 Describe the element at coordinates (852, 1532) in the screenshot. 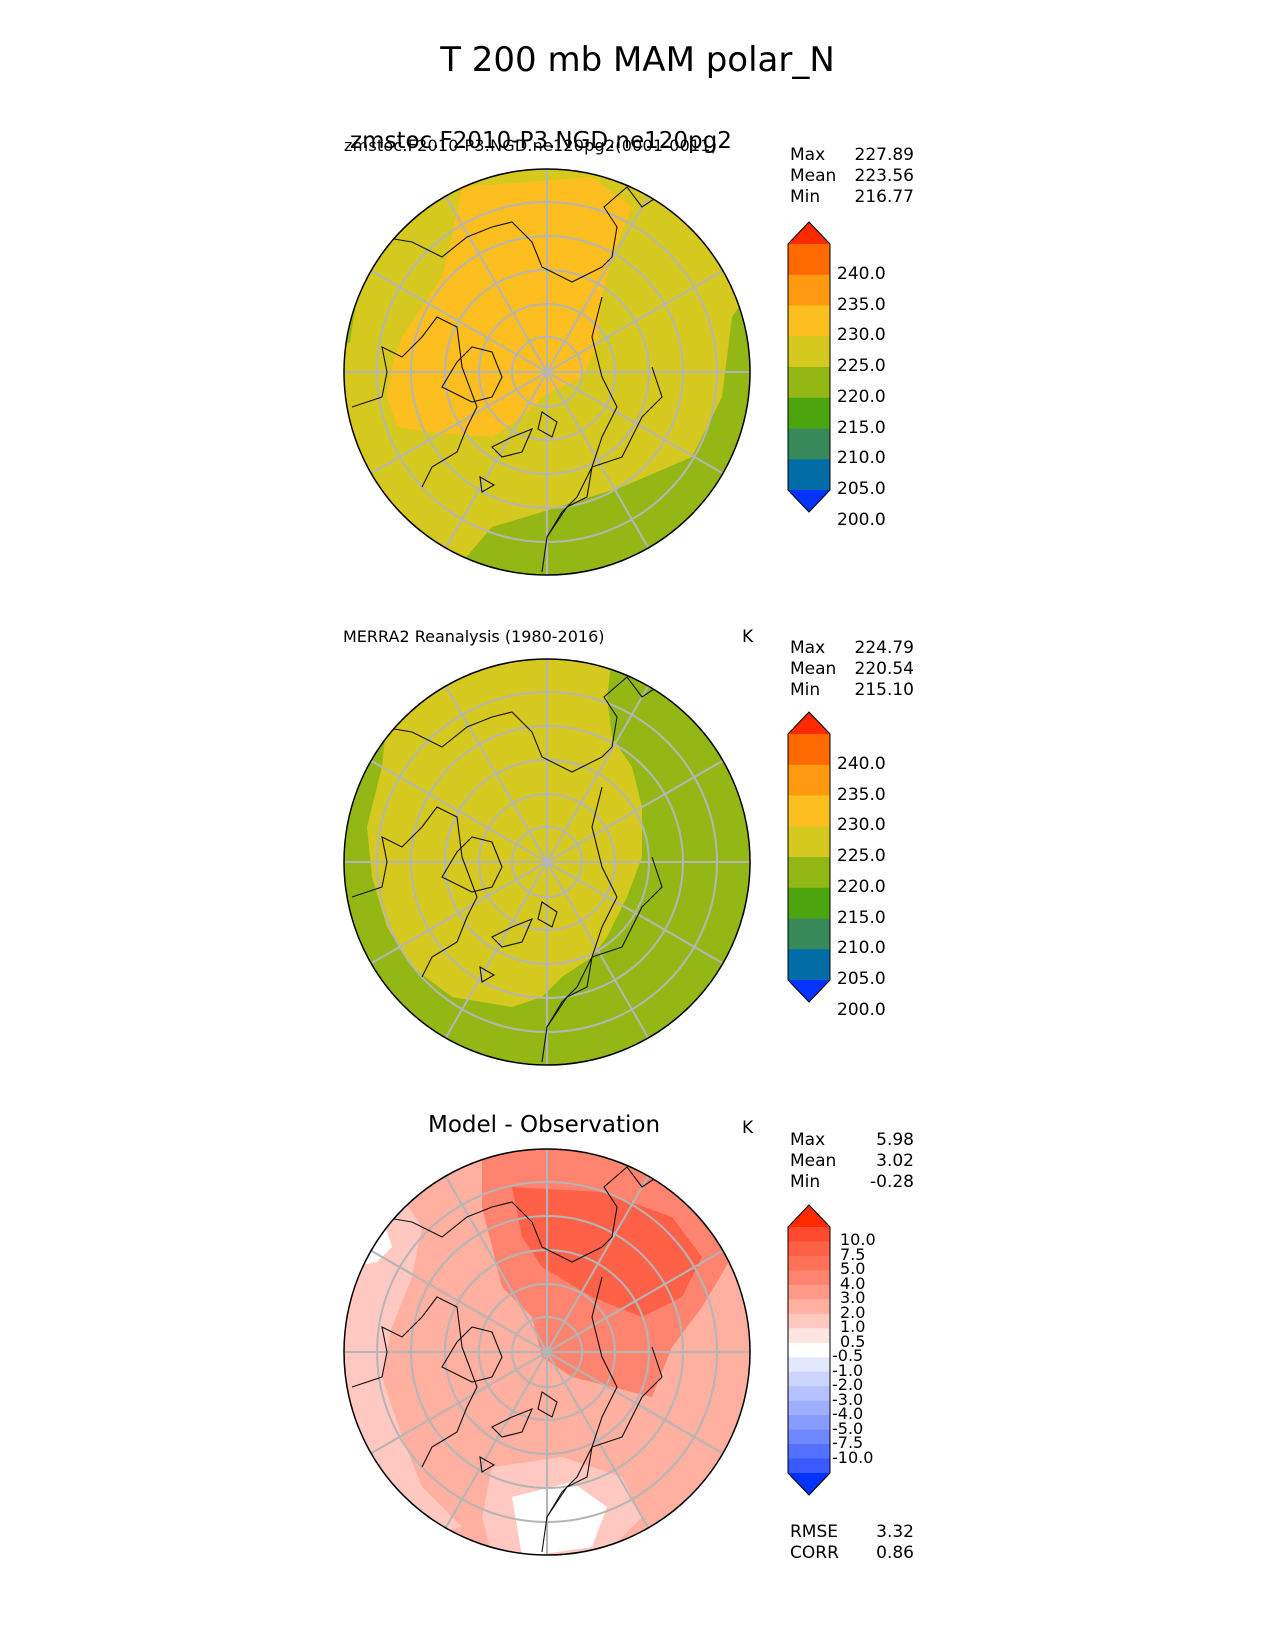

I see `stat-rmse: RMSE 3.32` at that location.